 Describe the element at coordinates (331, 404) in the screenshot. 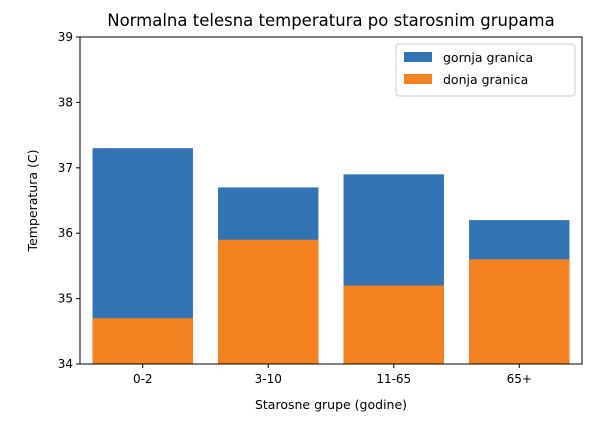

I see `x-axis-label: Starosne grupe (godine)` at that location.